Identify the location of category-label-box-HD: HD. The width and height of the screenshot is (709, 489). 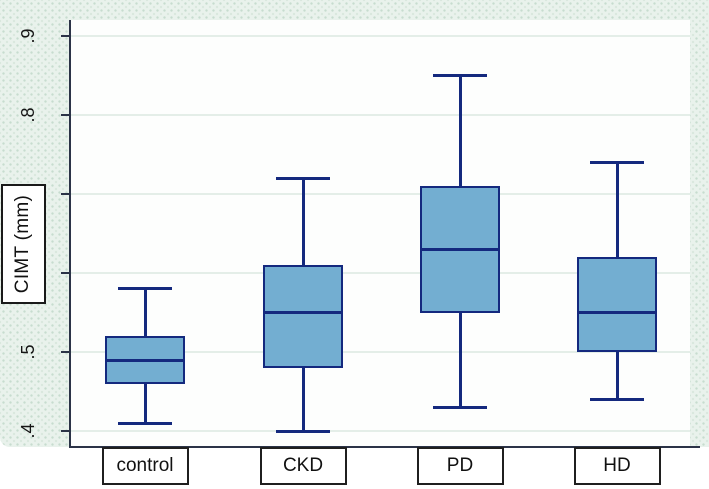
(617, 466).